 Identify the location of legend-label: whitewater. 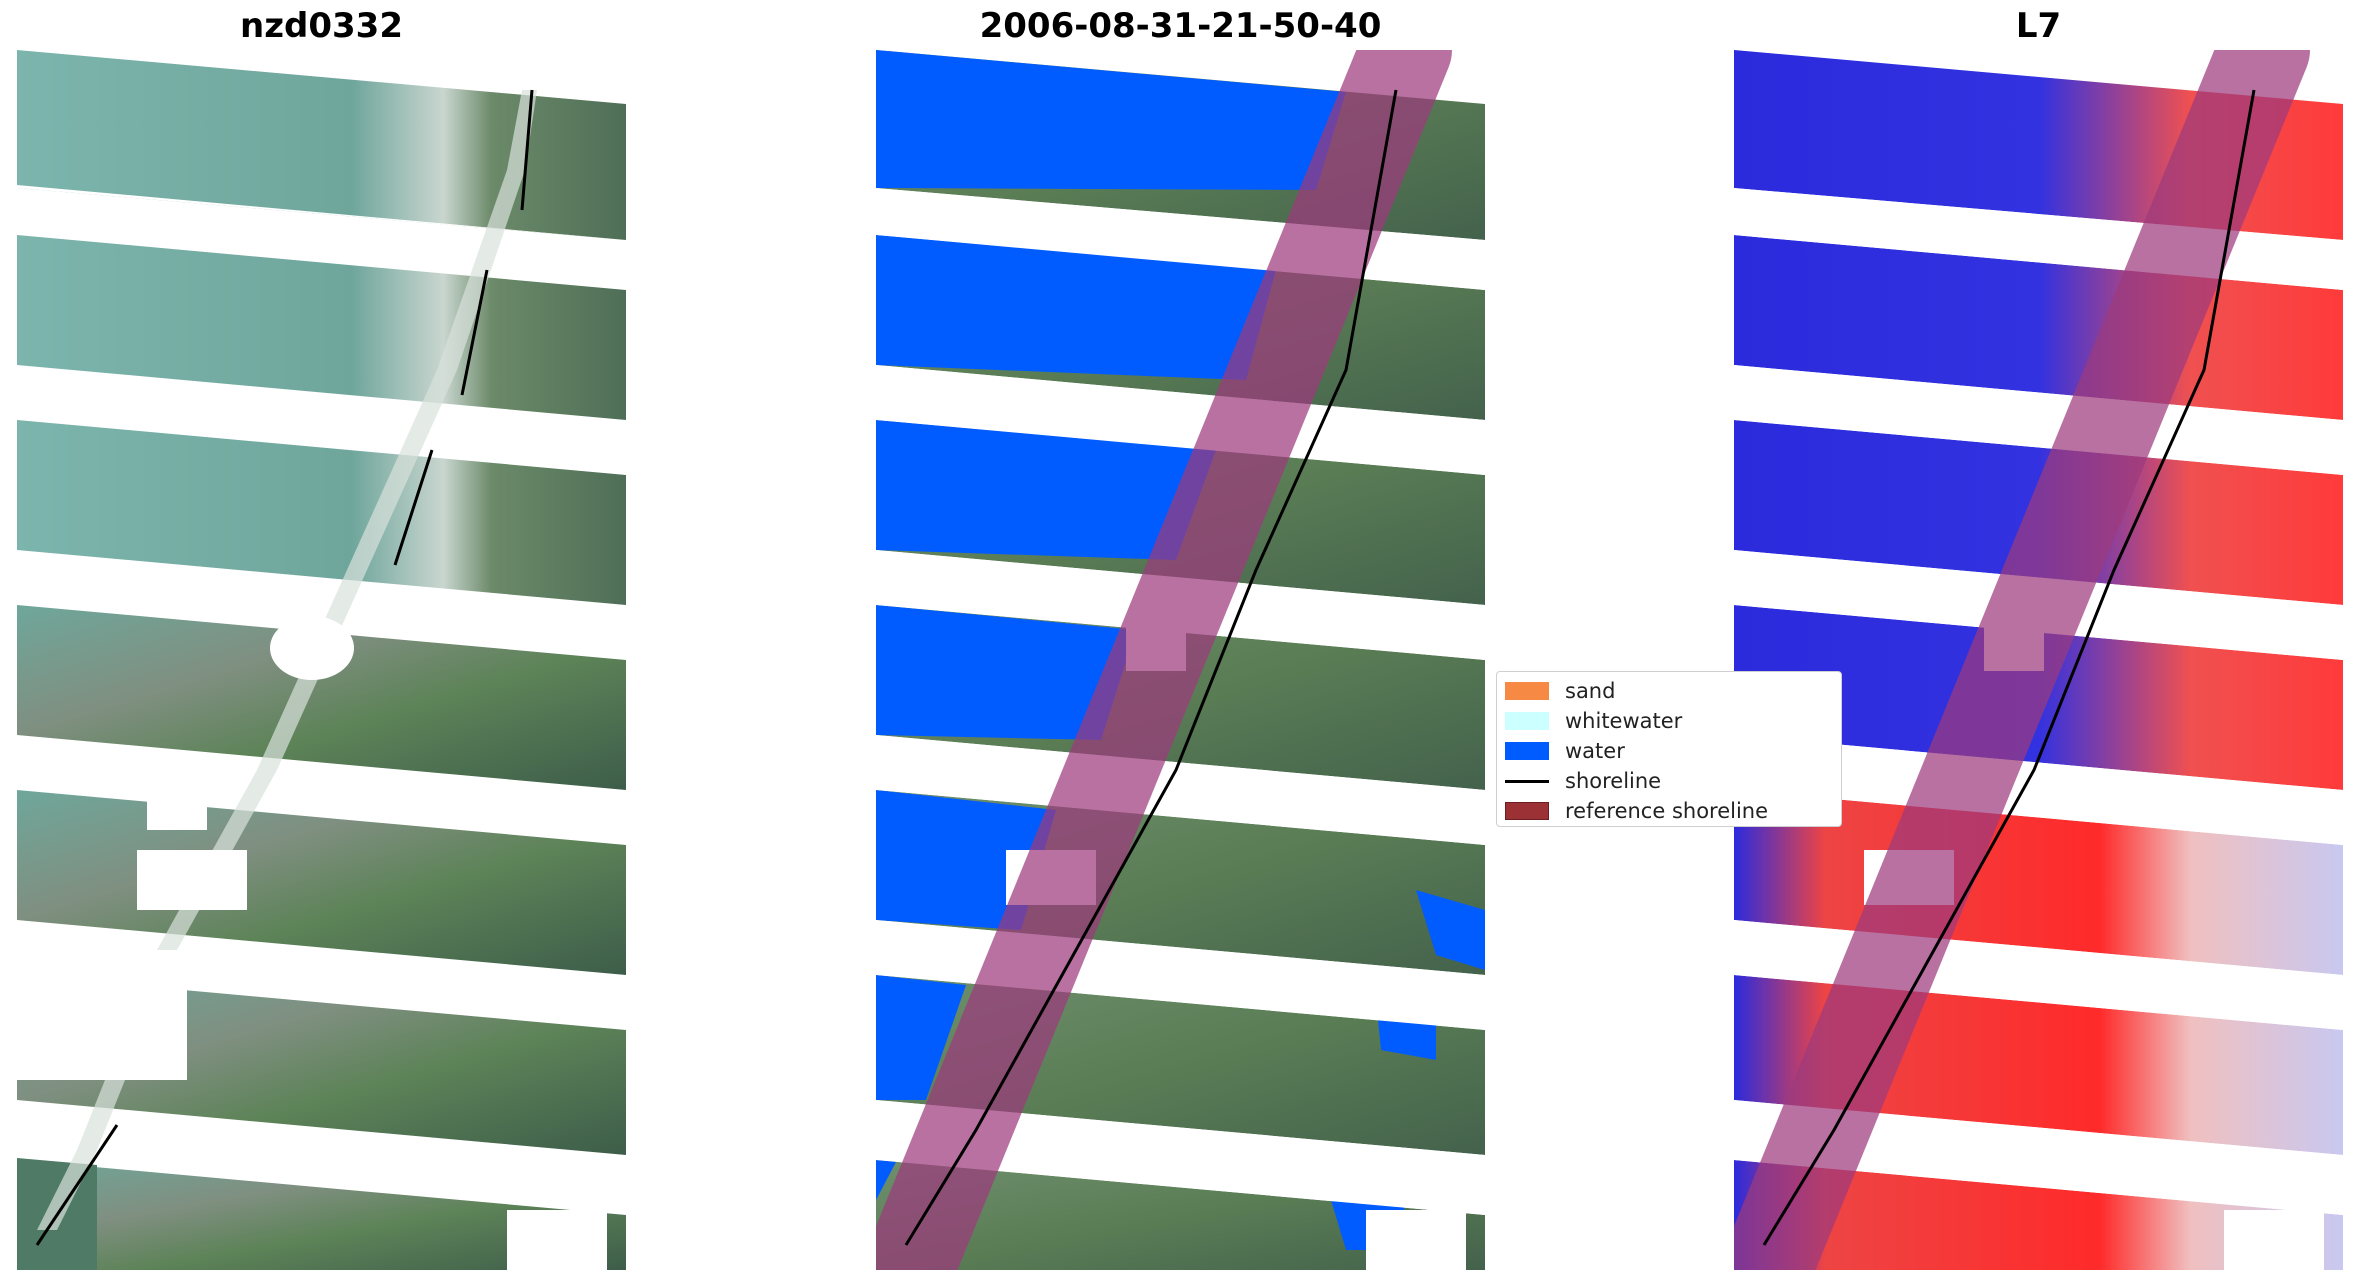
(1624, 721).